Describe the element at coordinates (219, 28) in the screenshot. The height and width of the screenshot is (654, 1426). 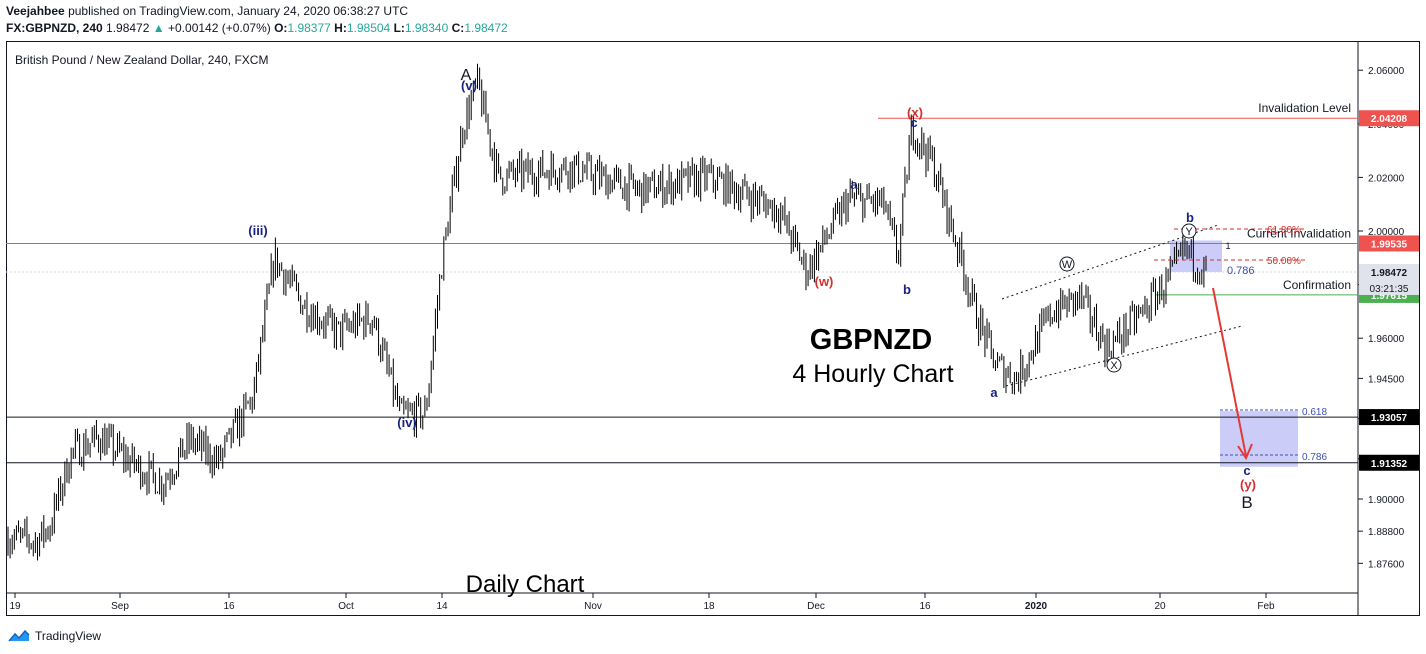
I see `price-change: +0.00142 (+0.07%)` at that location.